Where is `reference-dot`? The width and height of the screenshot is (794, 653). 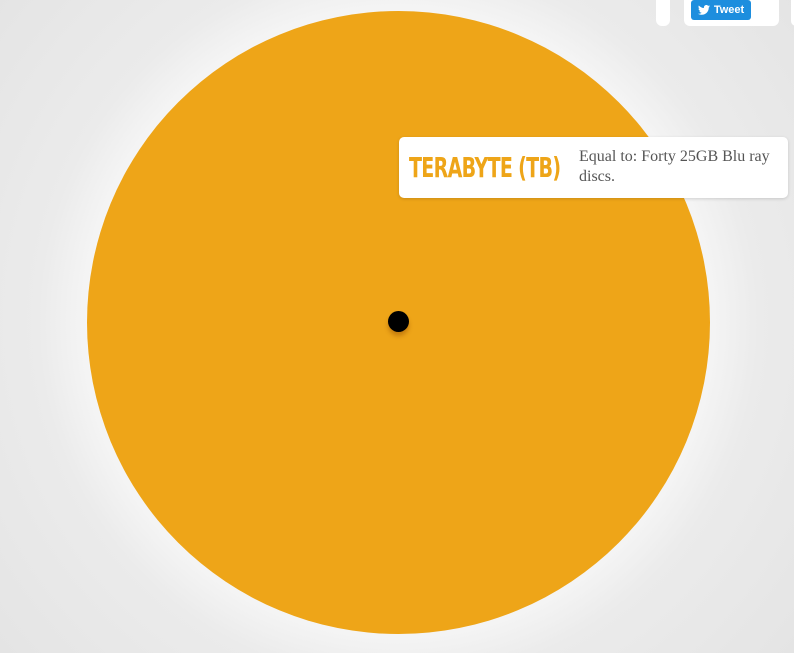
reference-dot is located at coordinates (398, 321).